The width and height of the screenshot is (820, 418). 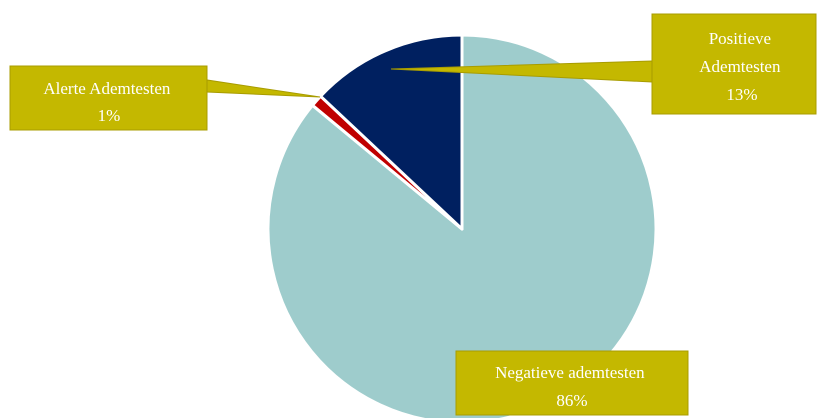 I want to click on slice-value-alerte: 1%, so click(x=109, y=115).